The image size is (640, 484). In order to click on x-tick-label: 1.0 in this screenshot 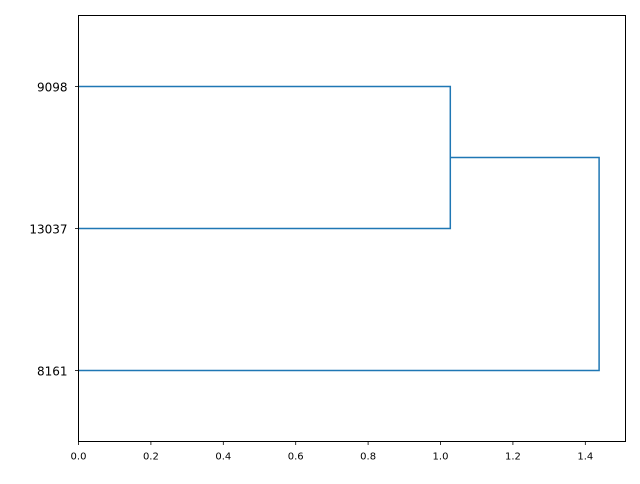, I will do `click(441, 457)`.